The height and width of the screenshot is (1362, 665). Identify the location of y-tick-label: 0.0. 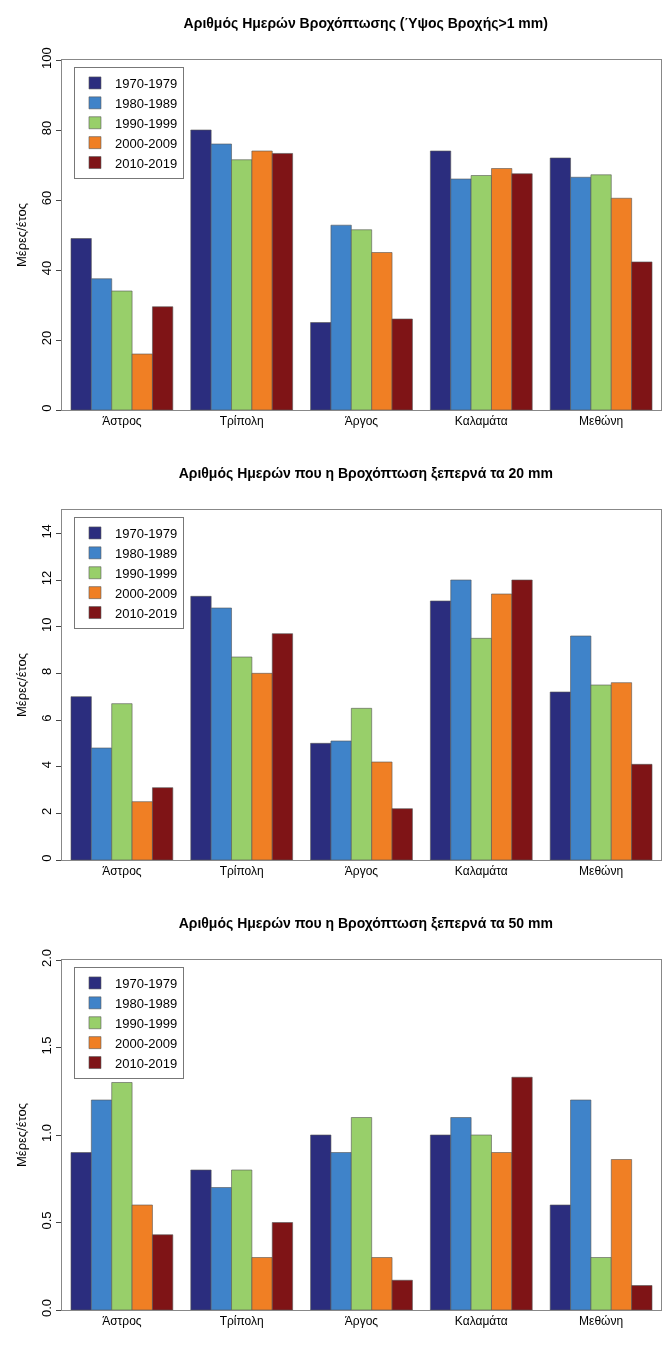
(46, 1308).